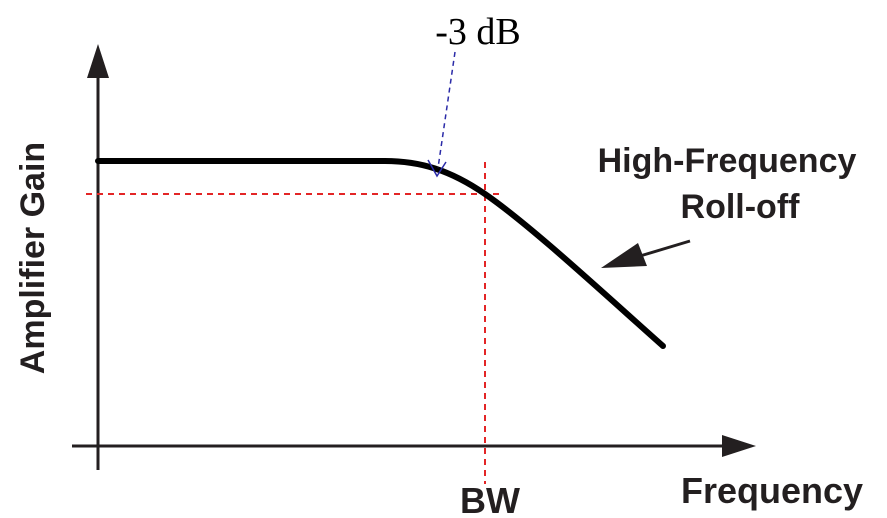 The image size is (887, 518). I want to click on rolloff-label-line1: High-Frequency, so click(727, 161).